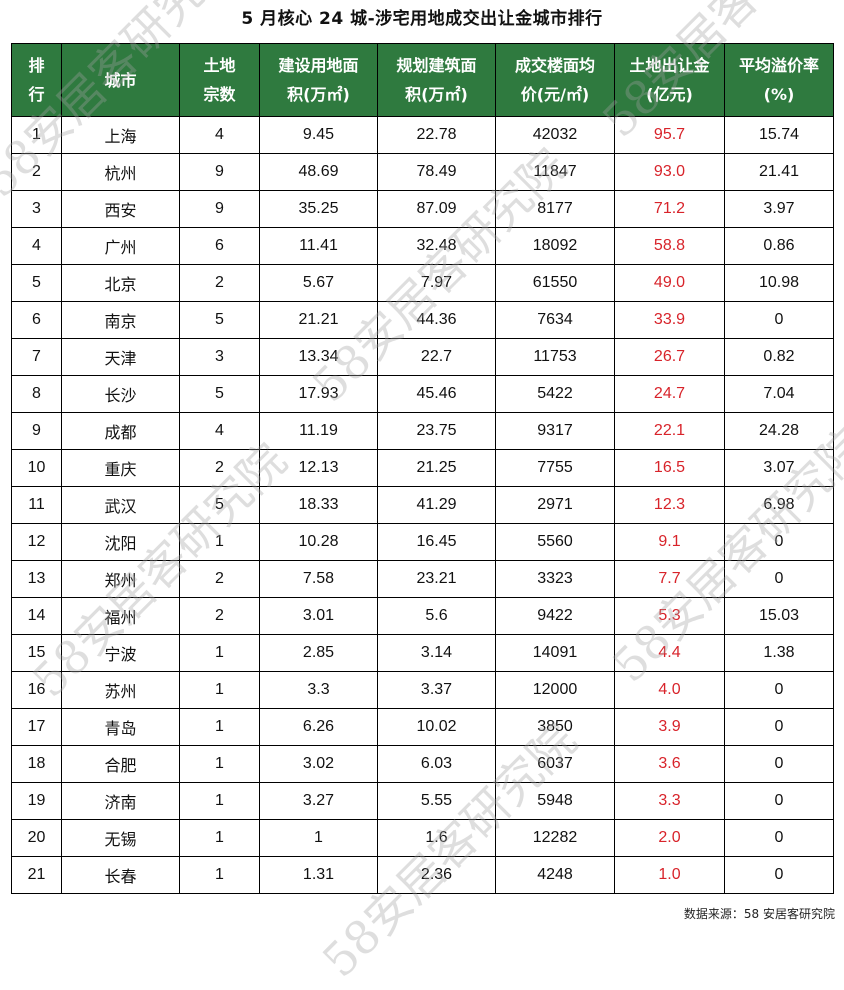  Describe the element at coordinates (36, 320) in the screenshot. I see `cell-rank: 6` at that location.